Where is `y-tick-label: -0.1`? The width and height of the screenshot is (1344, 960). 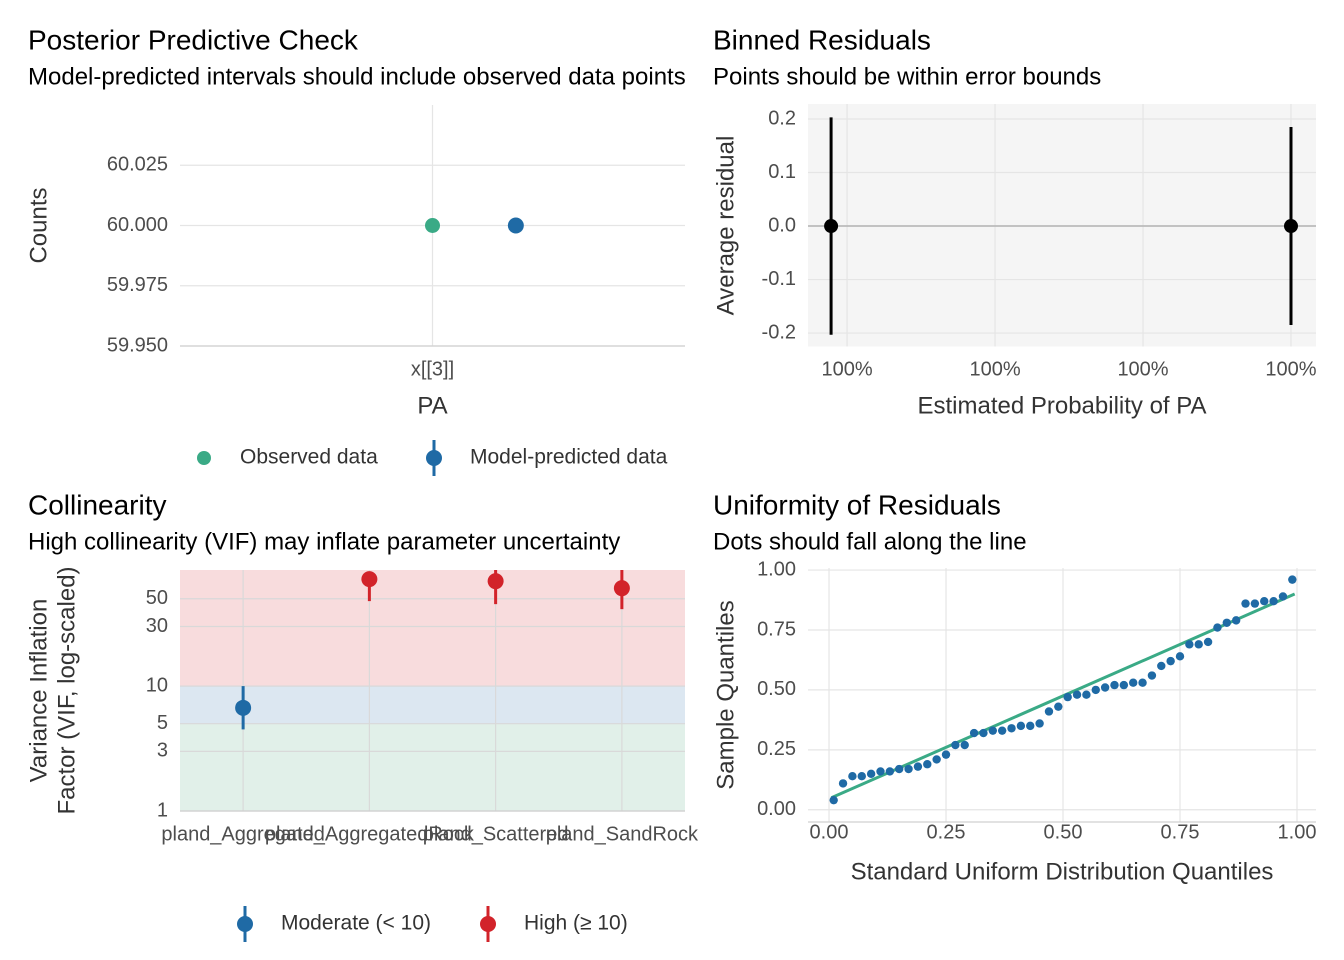
y-tick-label: -0.1 is located at coordinates (779, 279).